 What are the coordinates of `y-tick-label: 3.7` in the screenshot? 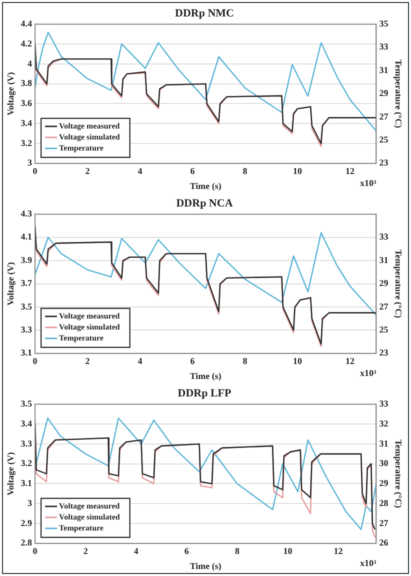 It's located at (26, 283).